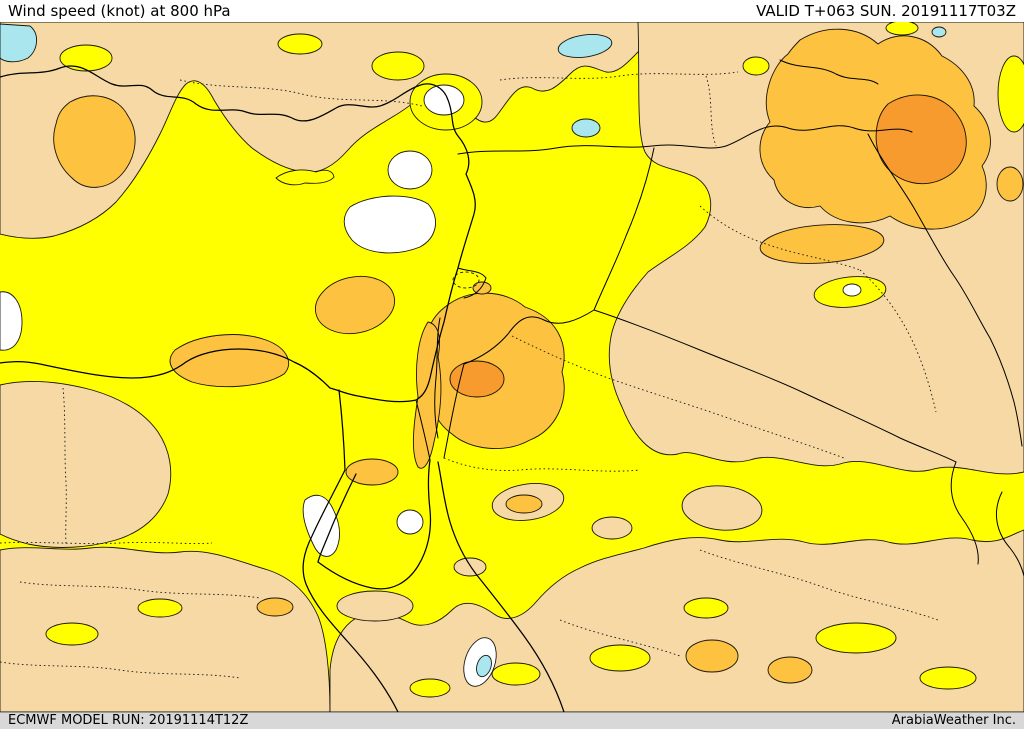 This screenshot has width=1024, height=729. Describe the element at coordinates (953, 720) in the screenshot. I see `brand-label: ArabiaWeather Inc.` at that location.